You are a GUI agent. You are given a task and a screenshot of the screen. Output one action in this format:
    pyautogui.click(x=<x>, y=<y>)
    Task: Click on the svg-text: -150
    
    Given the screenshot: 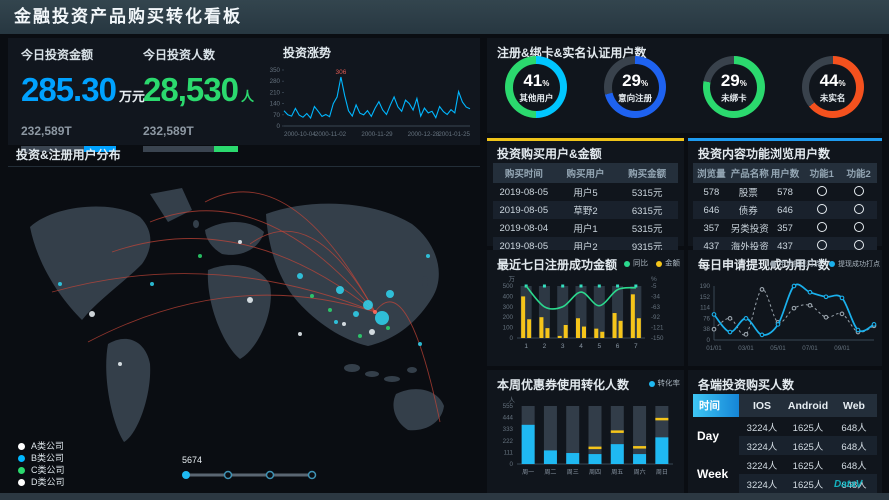 What is the action you would take?
    pyautogui.click(x=657, y=338)
    